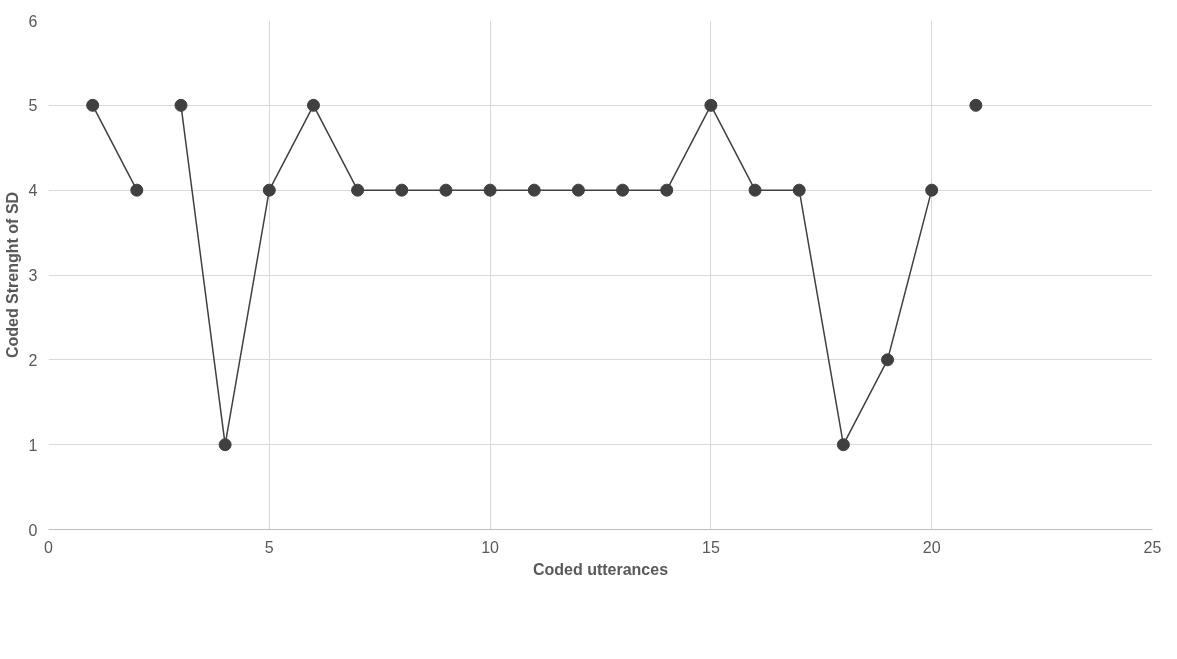 The height and width of the screenshot is (659, 1177). Describe the element at coordinates (12, 275) in the screenshot. I see `y-axis-title: Coded Strenght of SD` at that location.